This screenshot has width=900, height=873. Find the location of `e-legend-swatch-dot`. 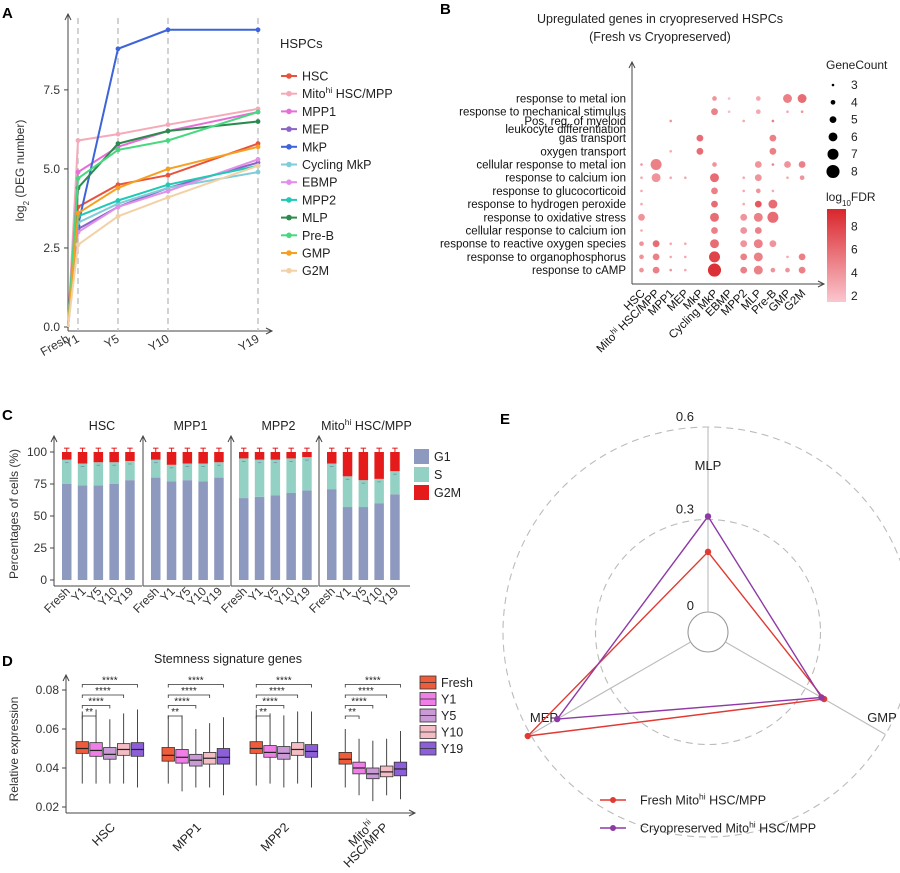

e-legend-swatch-dot is located at coordinates (613, 800).